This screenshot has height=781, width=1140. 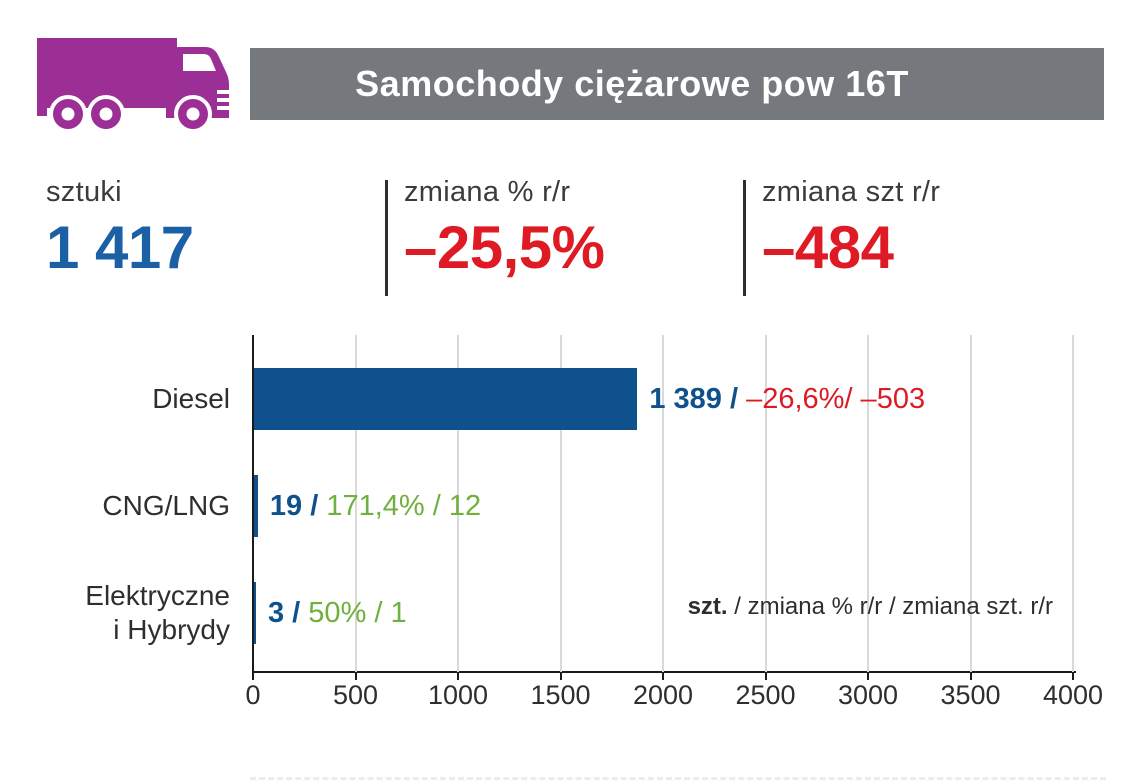 I want to click on bar-change-label-diesel: –26,6%/ –503, so click(x=832, y=399).